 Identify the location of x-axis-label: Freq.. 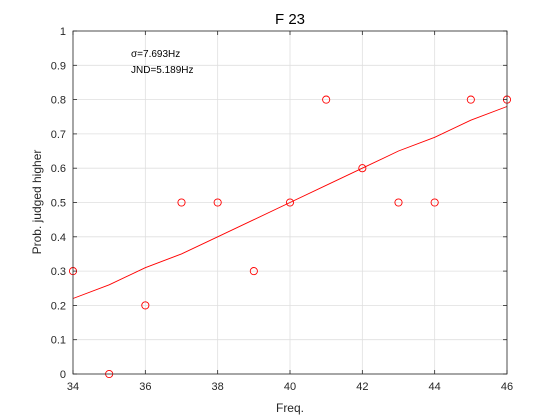
(290, 408).